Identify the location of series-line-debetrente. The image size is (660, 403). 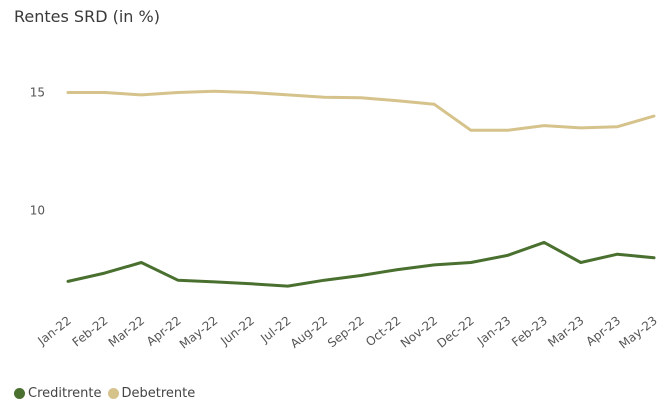
(361, 110).